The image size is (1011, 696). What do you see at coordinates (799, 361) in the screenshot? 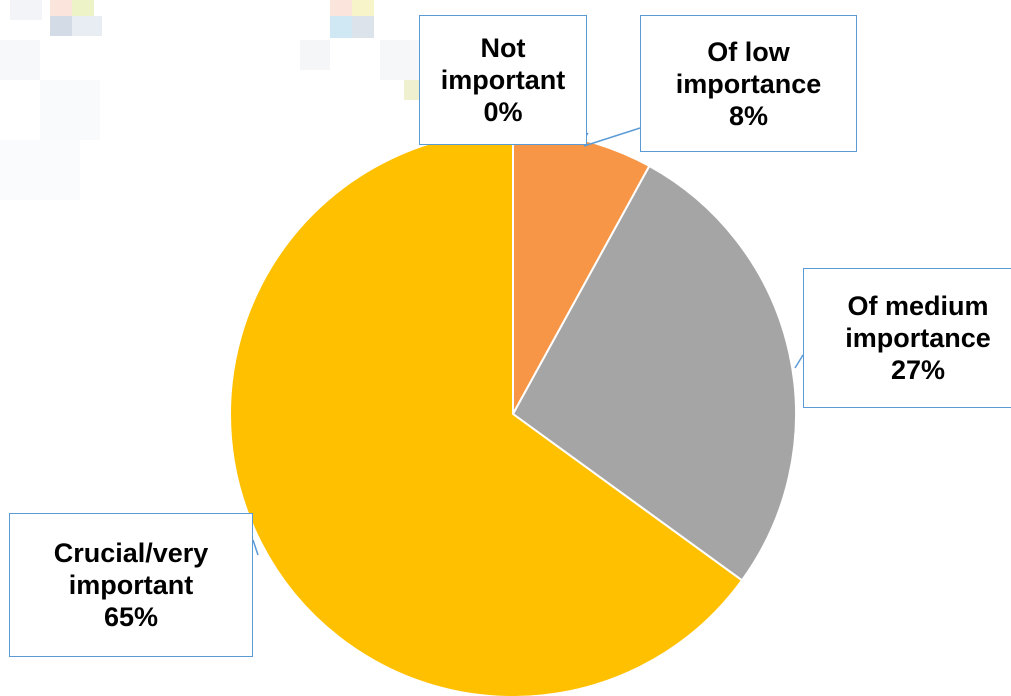
I see `leader-line-of-medium-importance` at bounding box center [799, 361].